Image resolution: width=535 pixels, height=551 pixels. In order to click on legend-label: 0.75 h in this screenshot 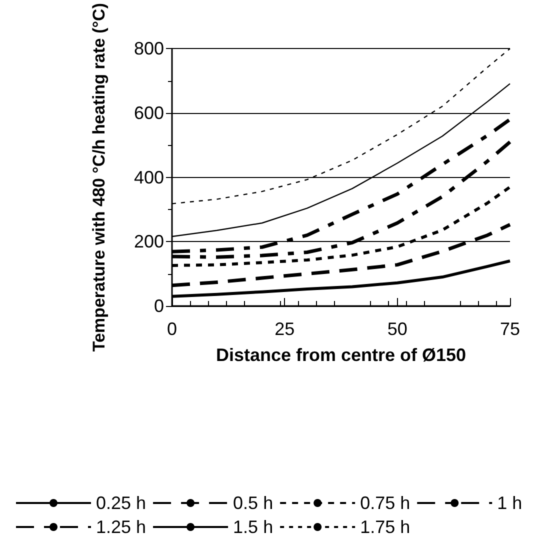, I will do `click(385, 503)`.